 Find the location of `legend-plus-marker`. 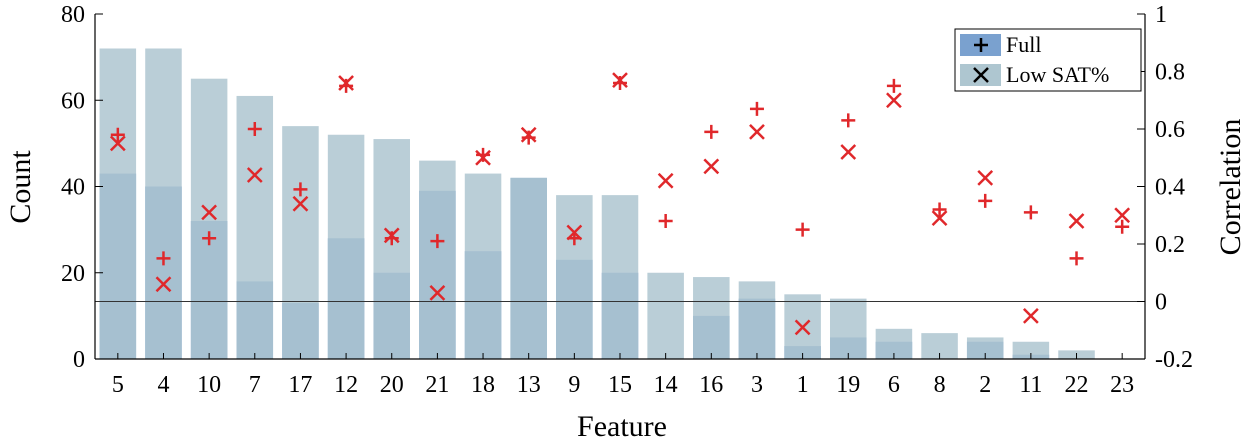

legend-plus-marker is located at coordinates (981, 45).